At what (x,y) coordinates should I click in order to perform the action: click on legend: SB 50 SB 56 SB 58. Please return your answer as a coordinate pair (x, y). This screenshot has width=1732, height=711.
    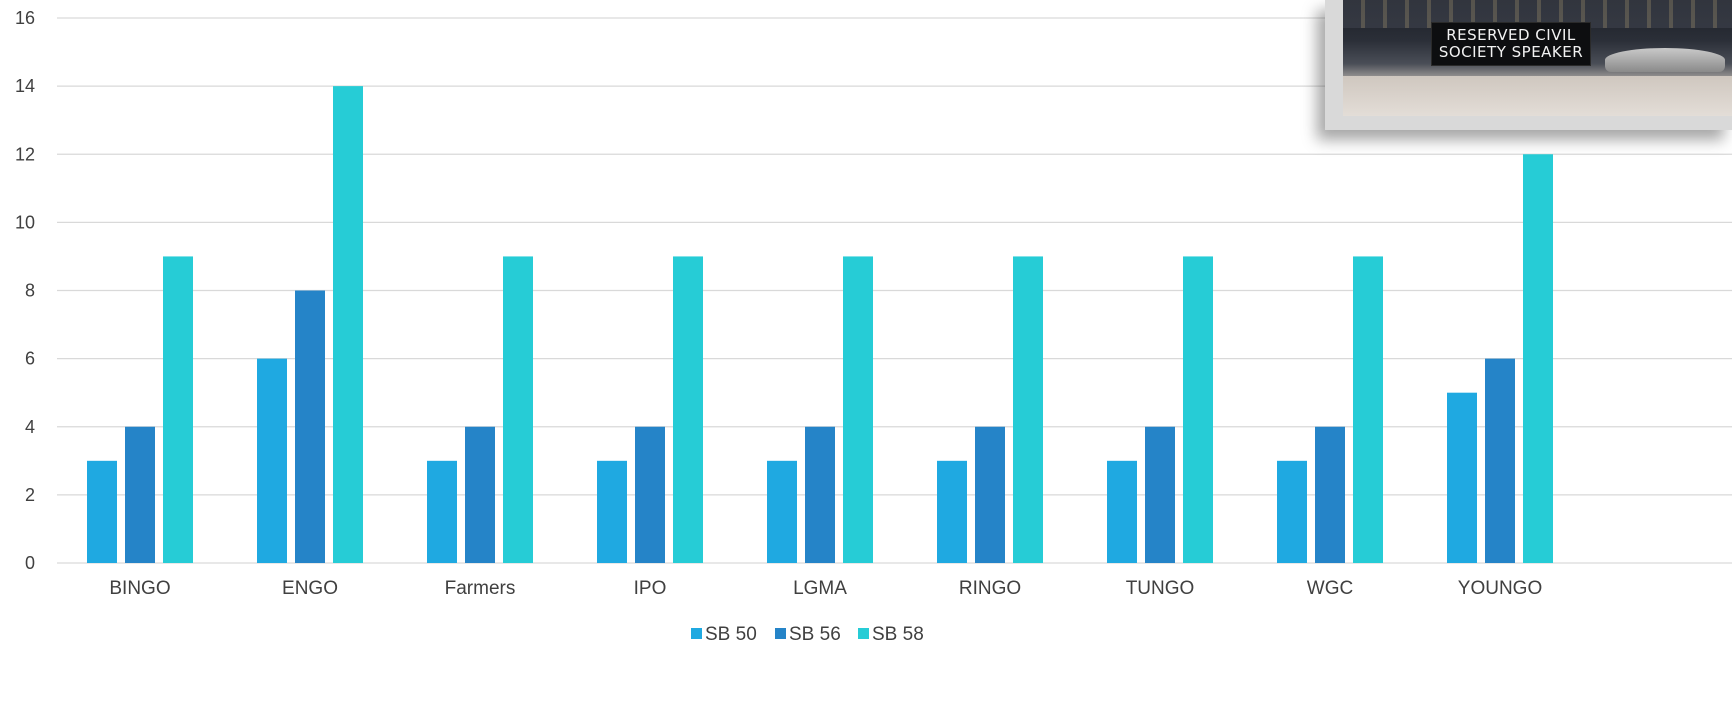
    Looking at the image, I should click on (807, 634).